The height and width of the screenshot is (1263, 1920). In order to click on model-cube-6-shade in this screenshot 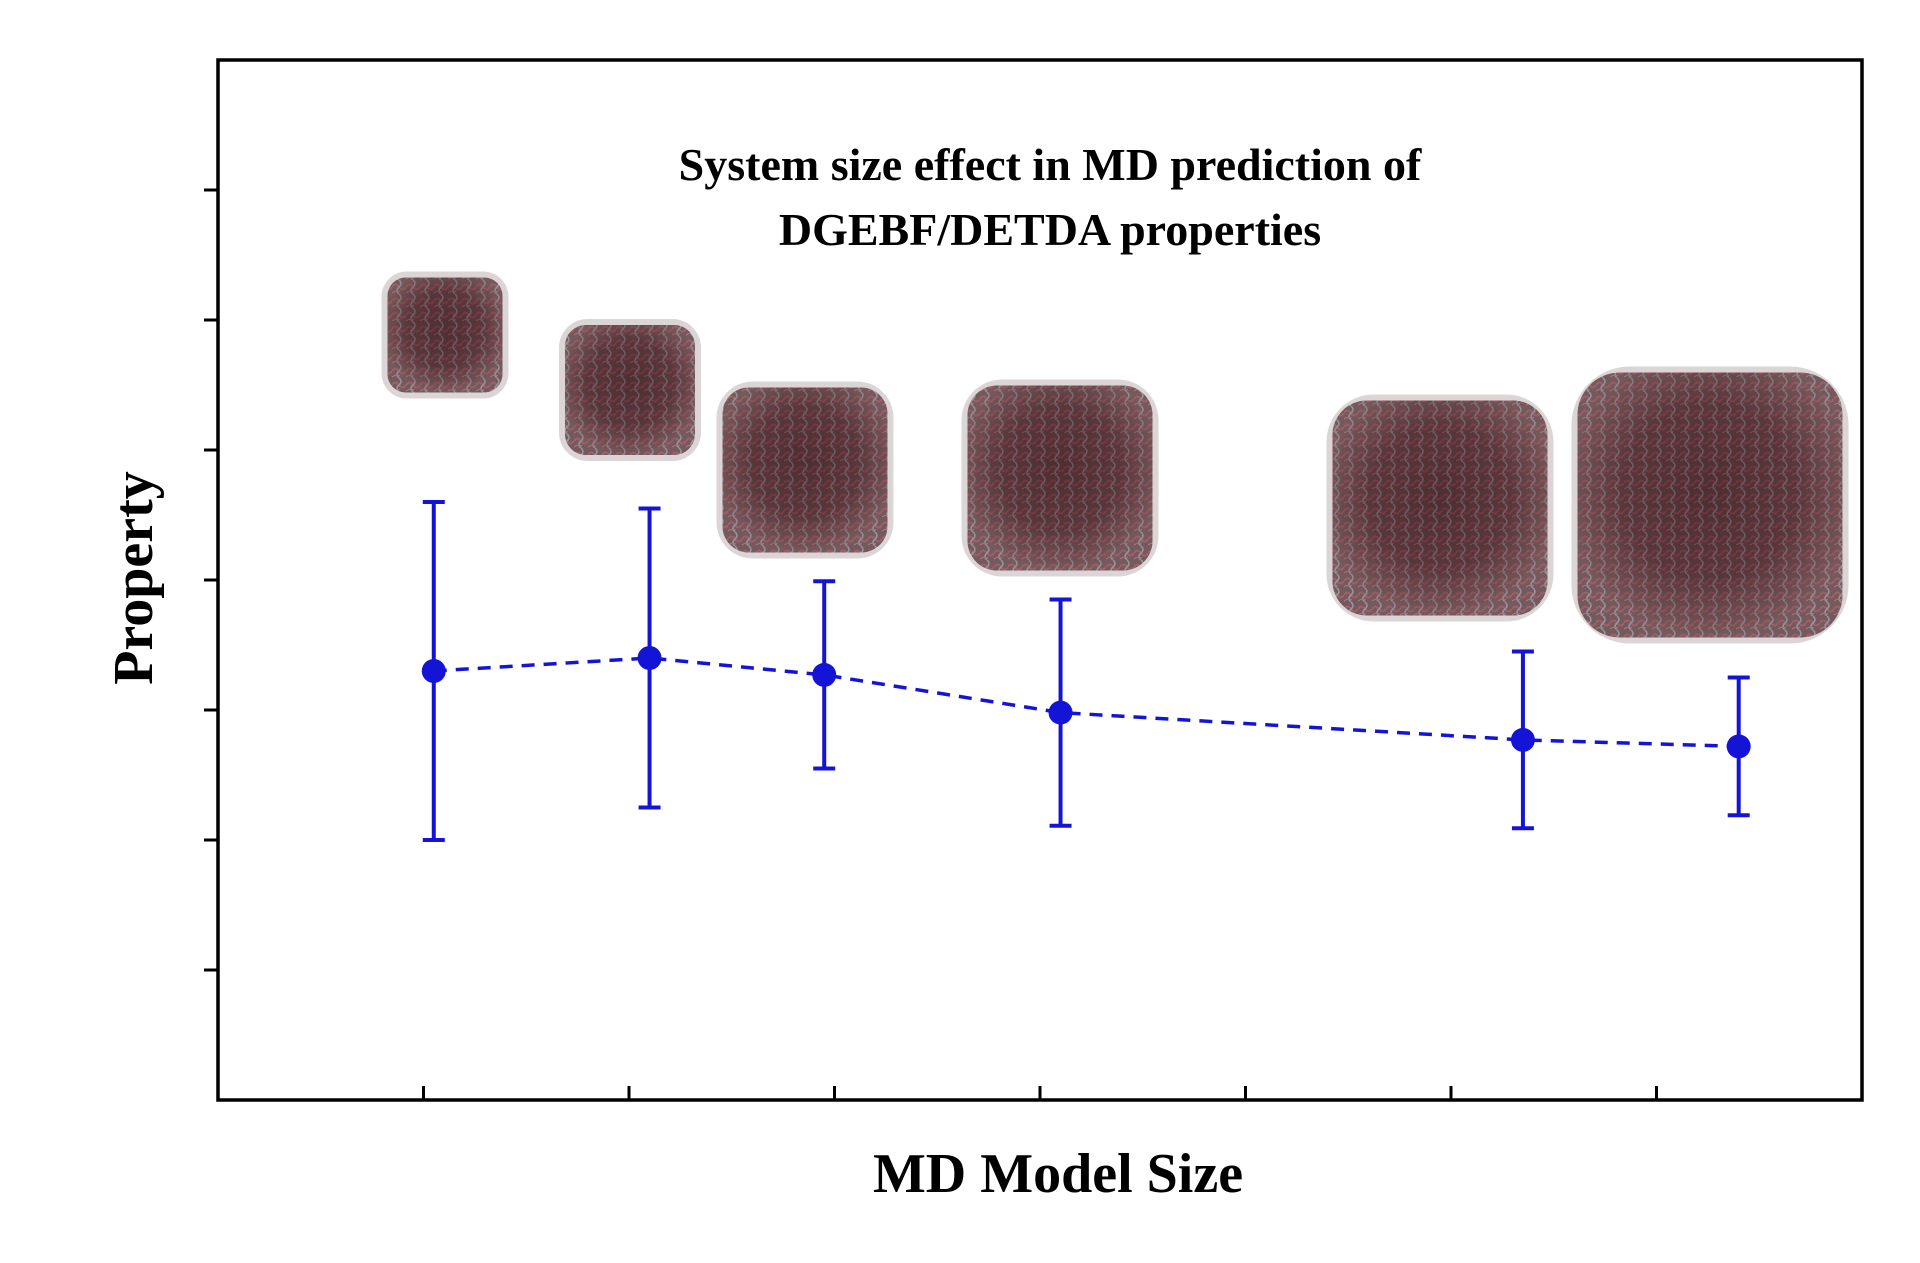, I will do `click(1710, 505)`.